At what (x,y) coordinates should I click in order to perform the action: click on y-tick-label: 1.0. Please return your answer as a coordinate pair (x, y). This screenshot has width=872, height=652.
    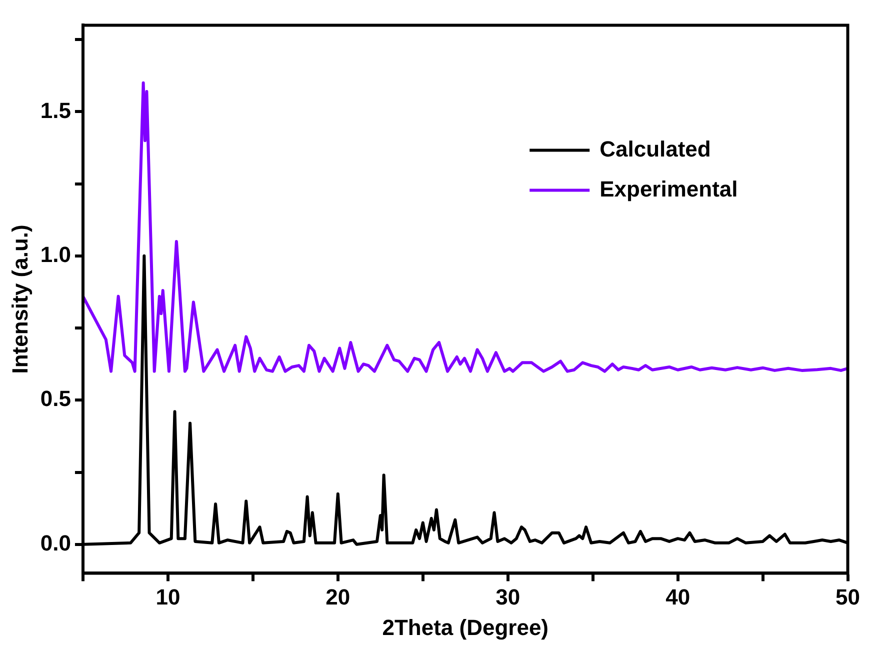
    Looking at the image, I should click on (55, 254).